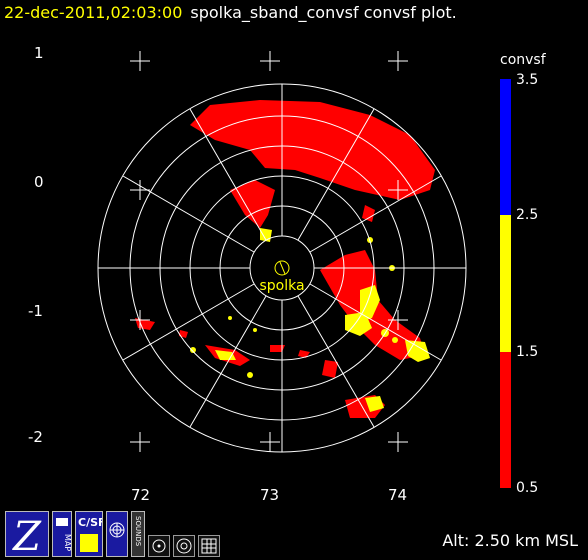 This screenshot has width=588, height=560. I want to click on colorbar-segment-mid, so click(505, 283).